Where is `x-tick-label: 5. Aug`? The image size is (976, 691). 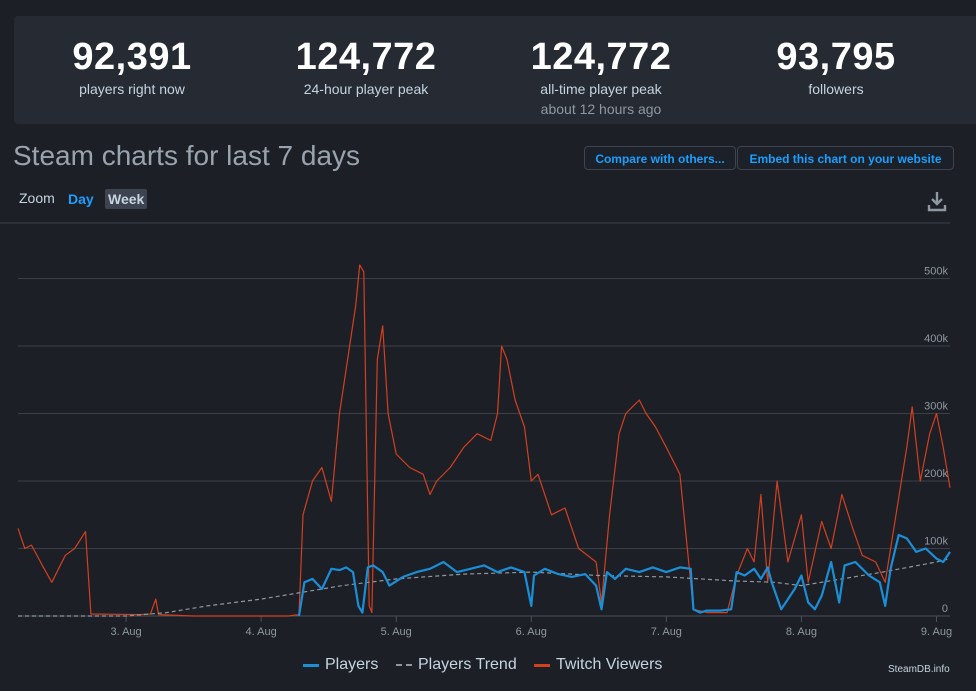
x-tick-label: 5. Aug is located at coordinates (396, 632).